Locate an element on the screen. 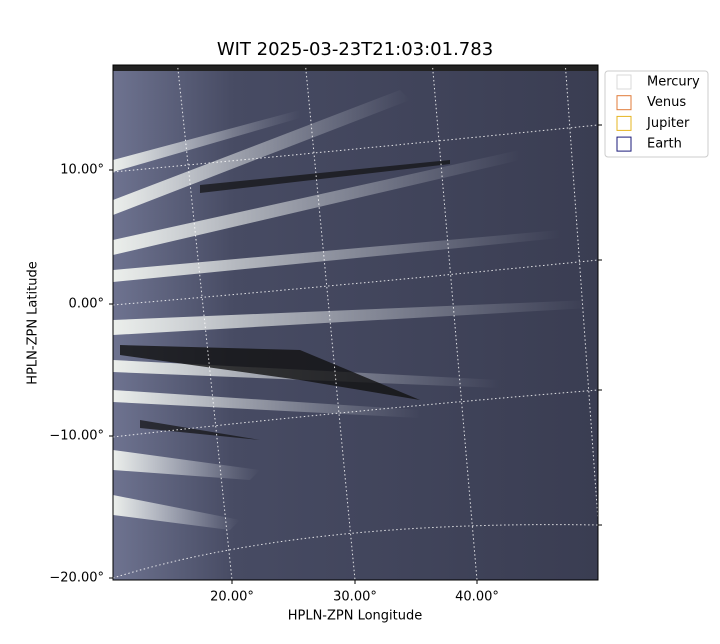 This screenshot has width=720, height=644. y-tick-label: 10.00° is located at coordinates (82, 170).